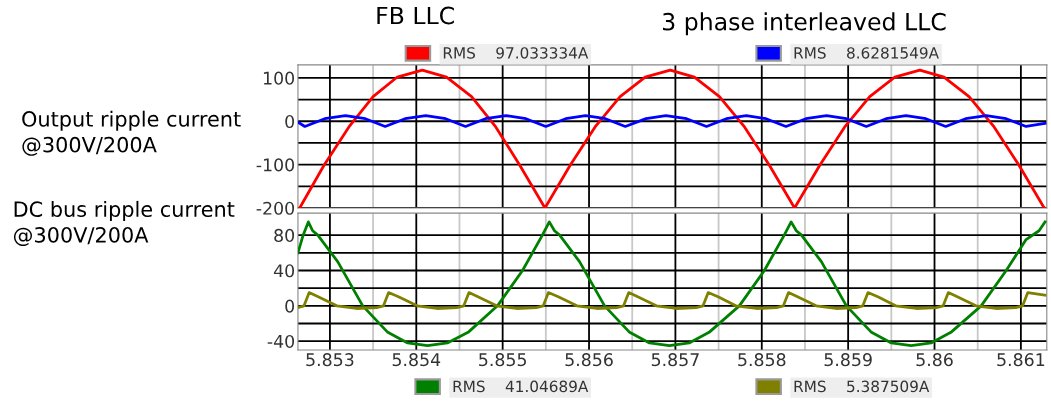 The image size is (1051, 410). Describe the element at coordinates (862, 386) in the screenshot. I see `legend-label: RMS 5.387509A` at that location.